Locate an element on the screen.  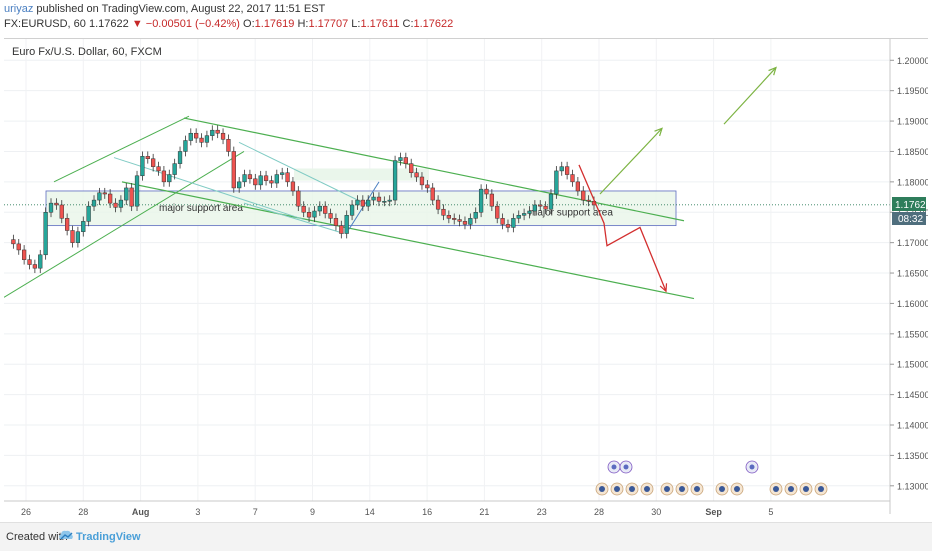
author-link: uriyaz is located at coordinates (19, 9).